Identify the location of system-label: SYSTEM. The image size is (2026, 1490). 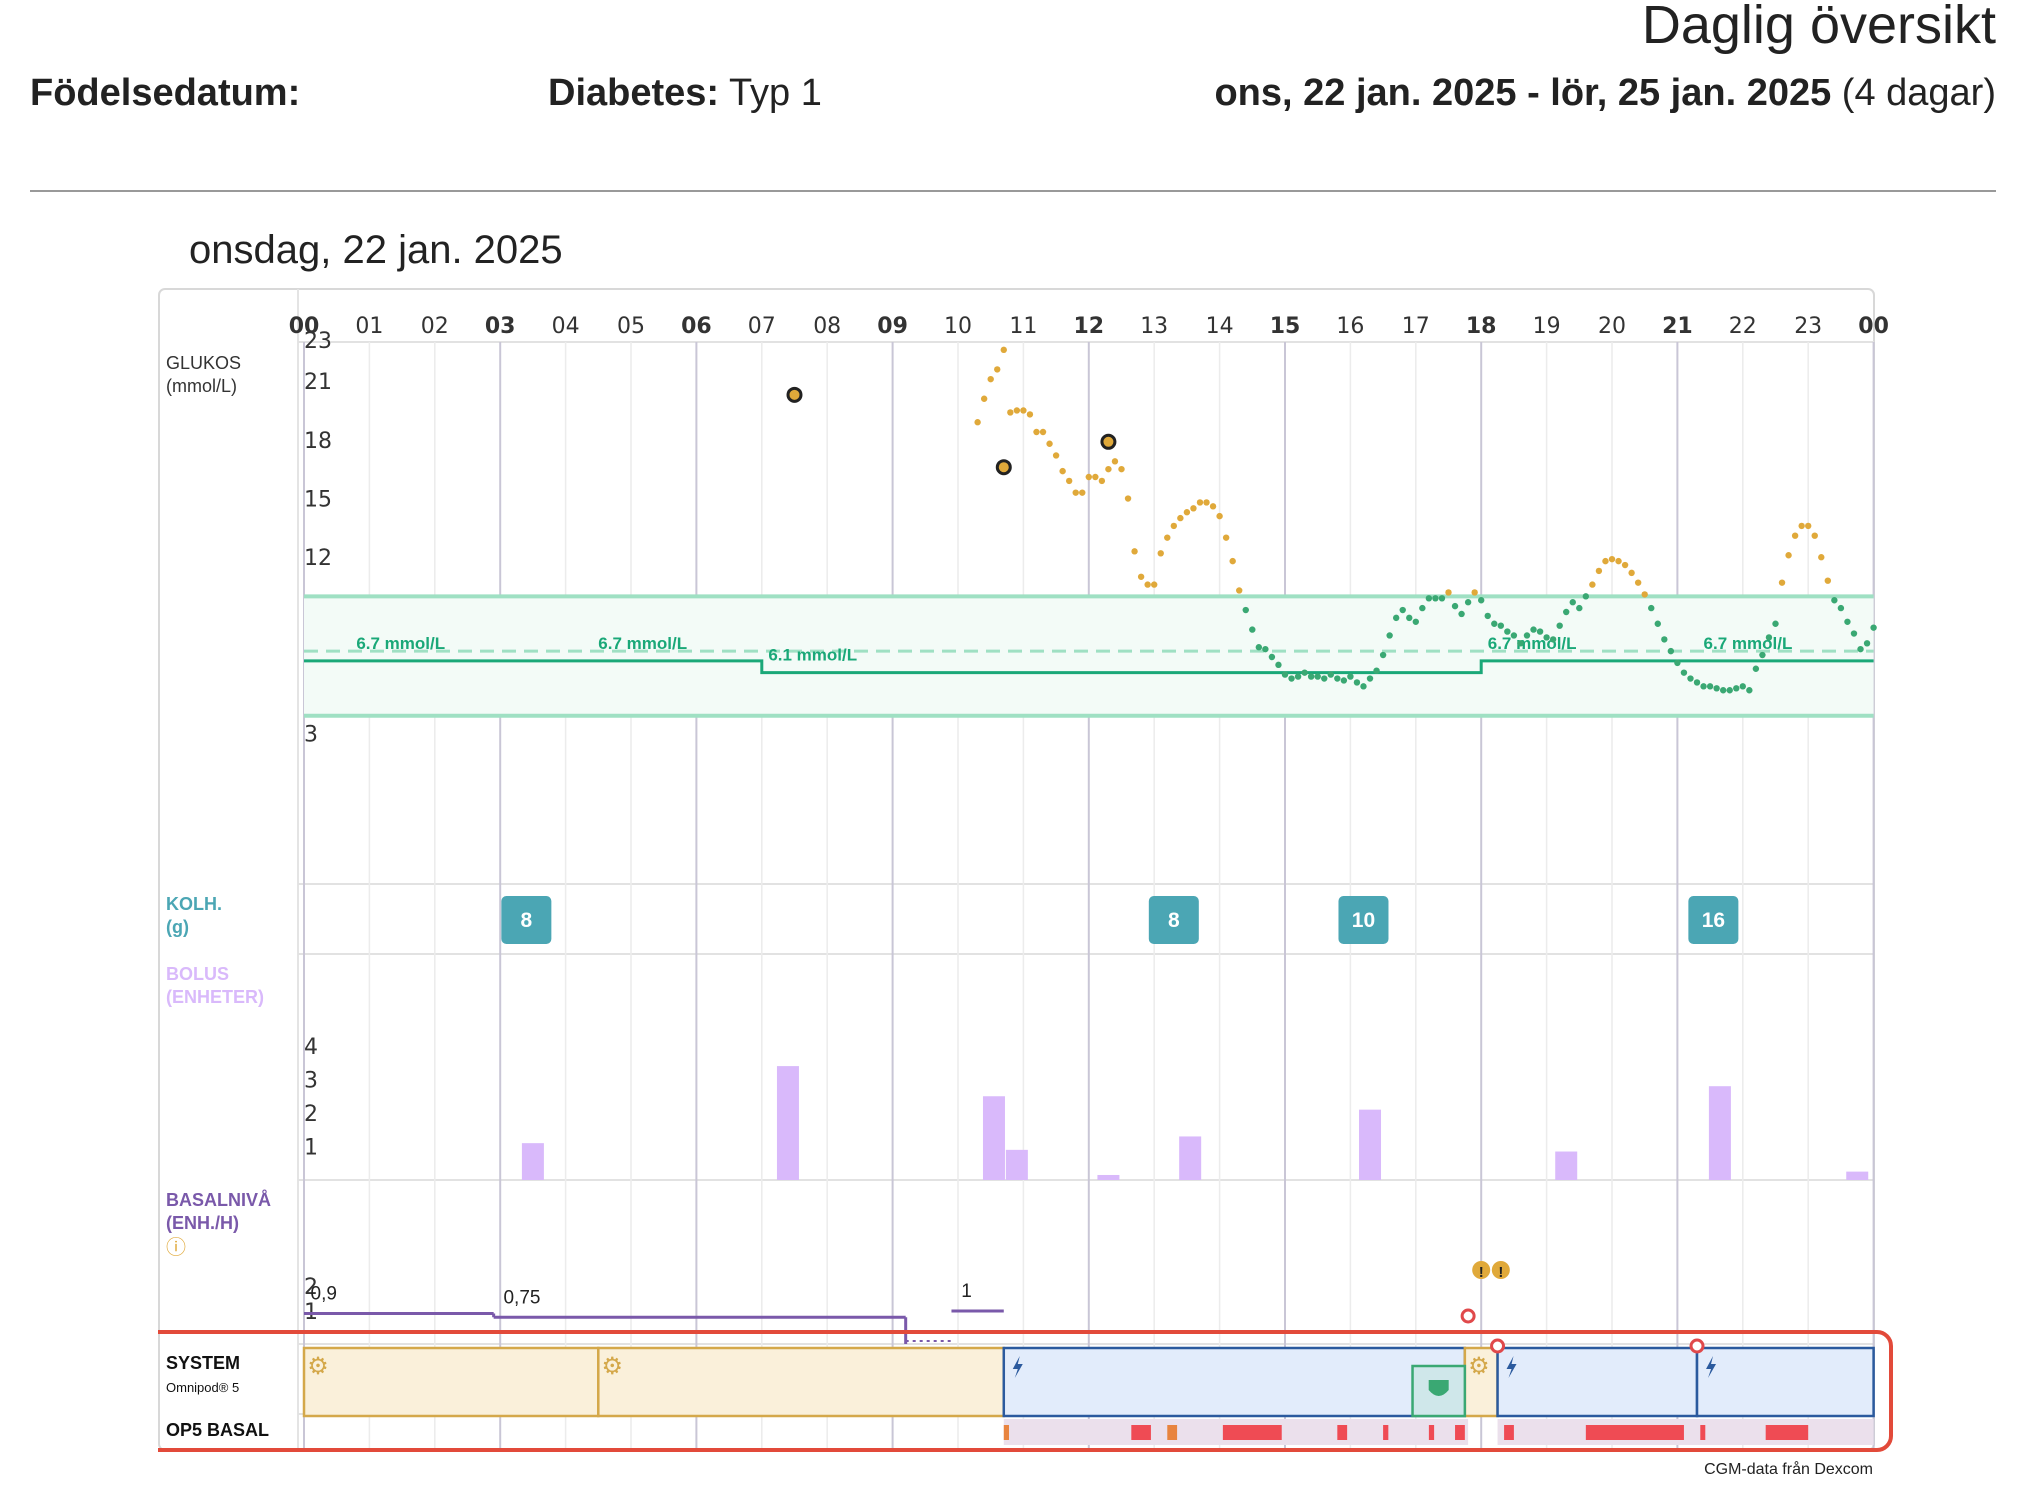
(203, 1363).